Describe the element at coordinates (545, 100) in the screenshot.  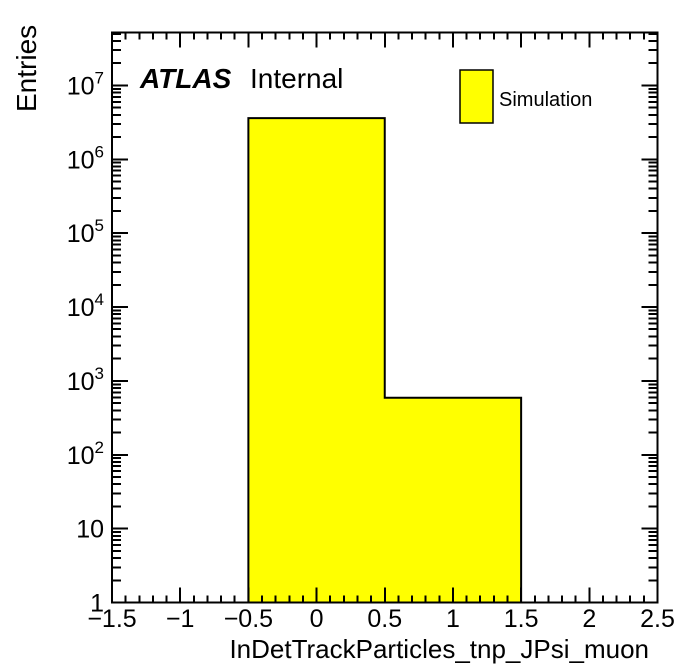
I see `legend-entry-label: Simulation` at that location.